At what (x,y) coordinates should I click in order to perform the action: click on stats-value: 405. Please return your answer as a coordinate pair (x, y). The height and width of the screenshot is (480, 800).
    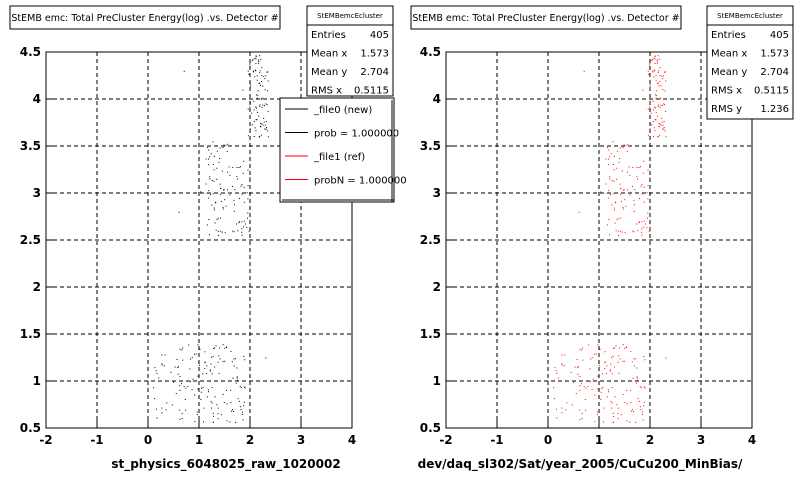
    Looking at the image, I should click on (379, 35).